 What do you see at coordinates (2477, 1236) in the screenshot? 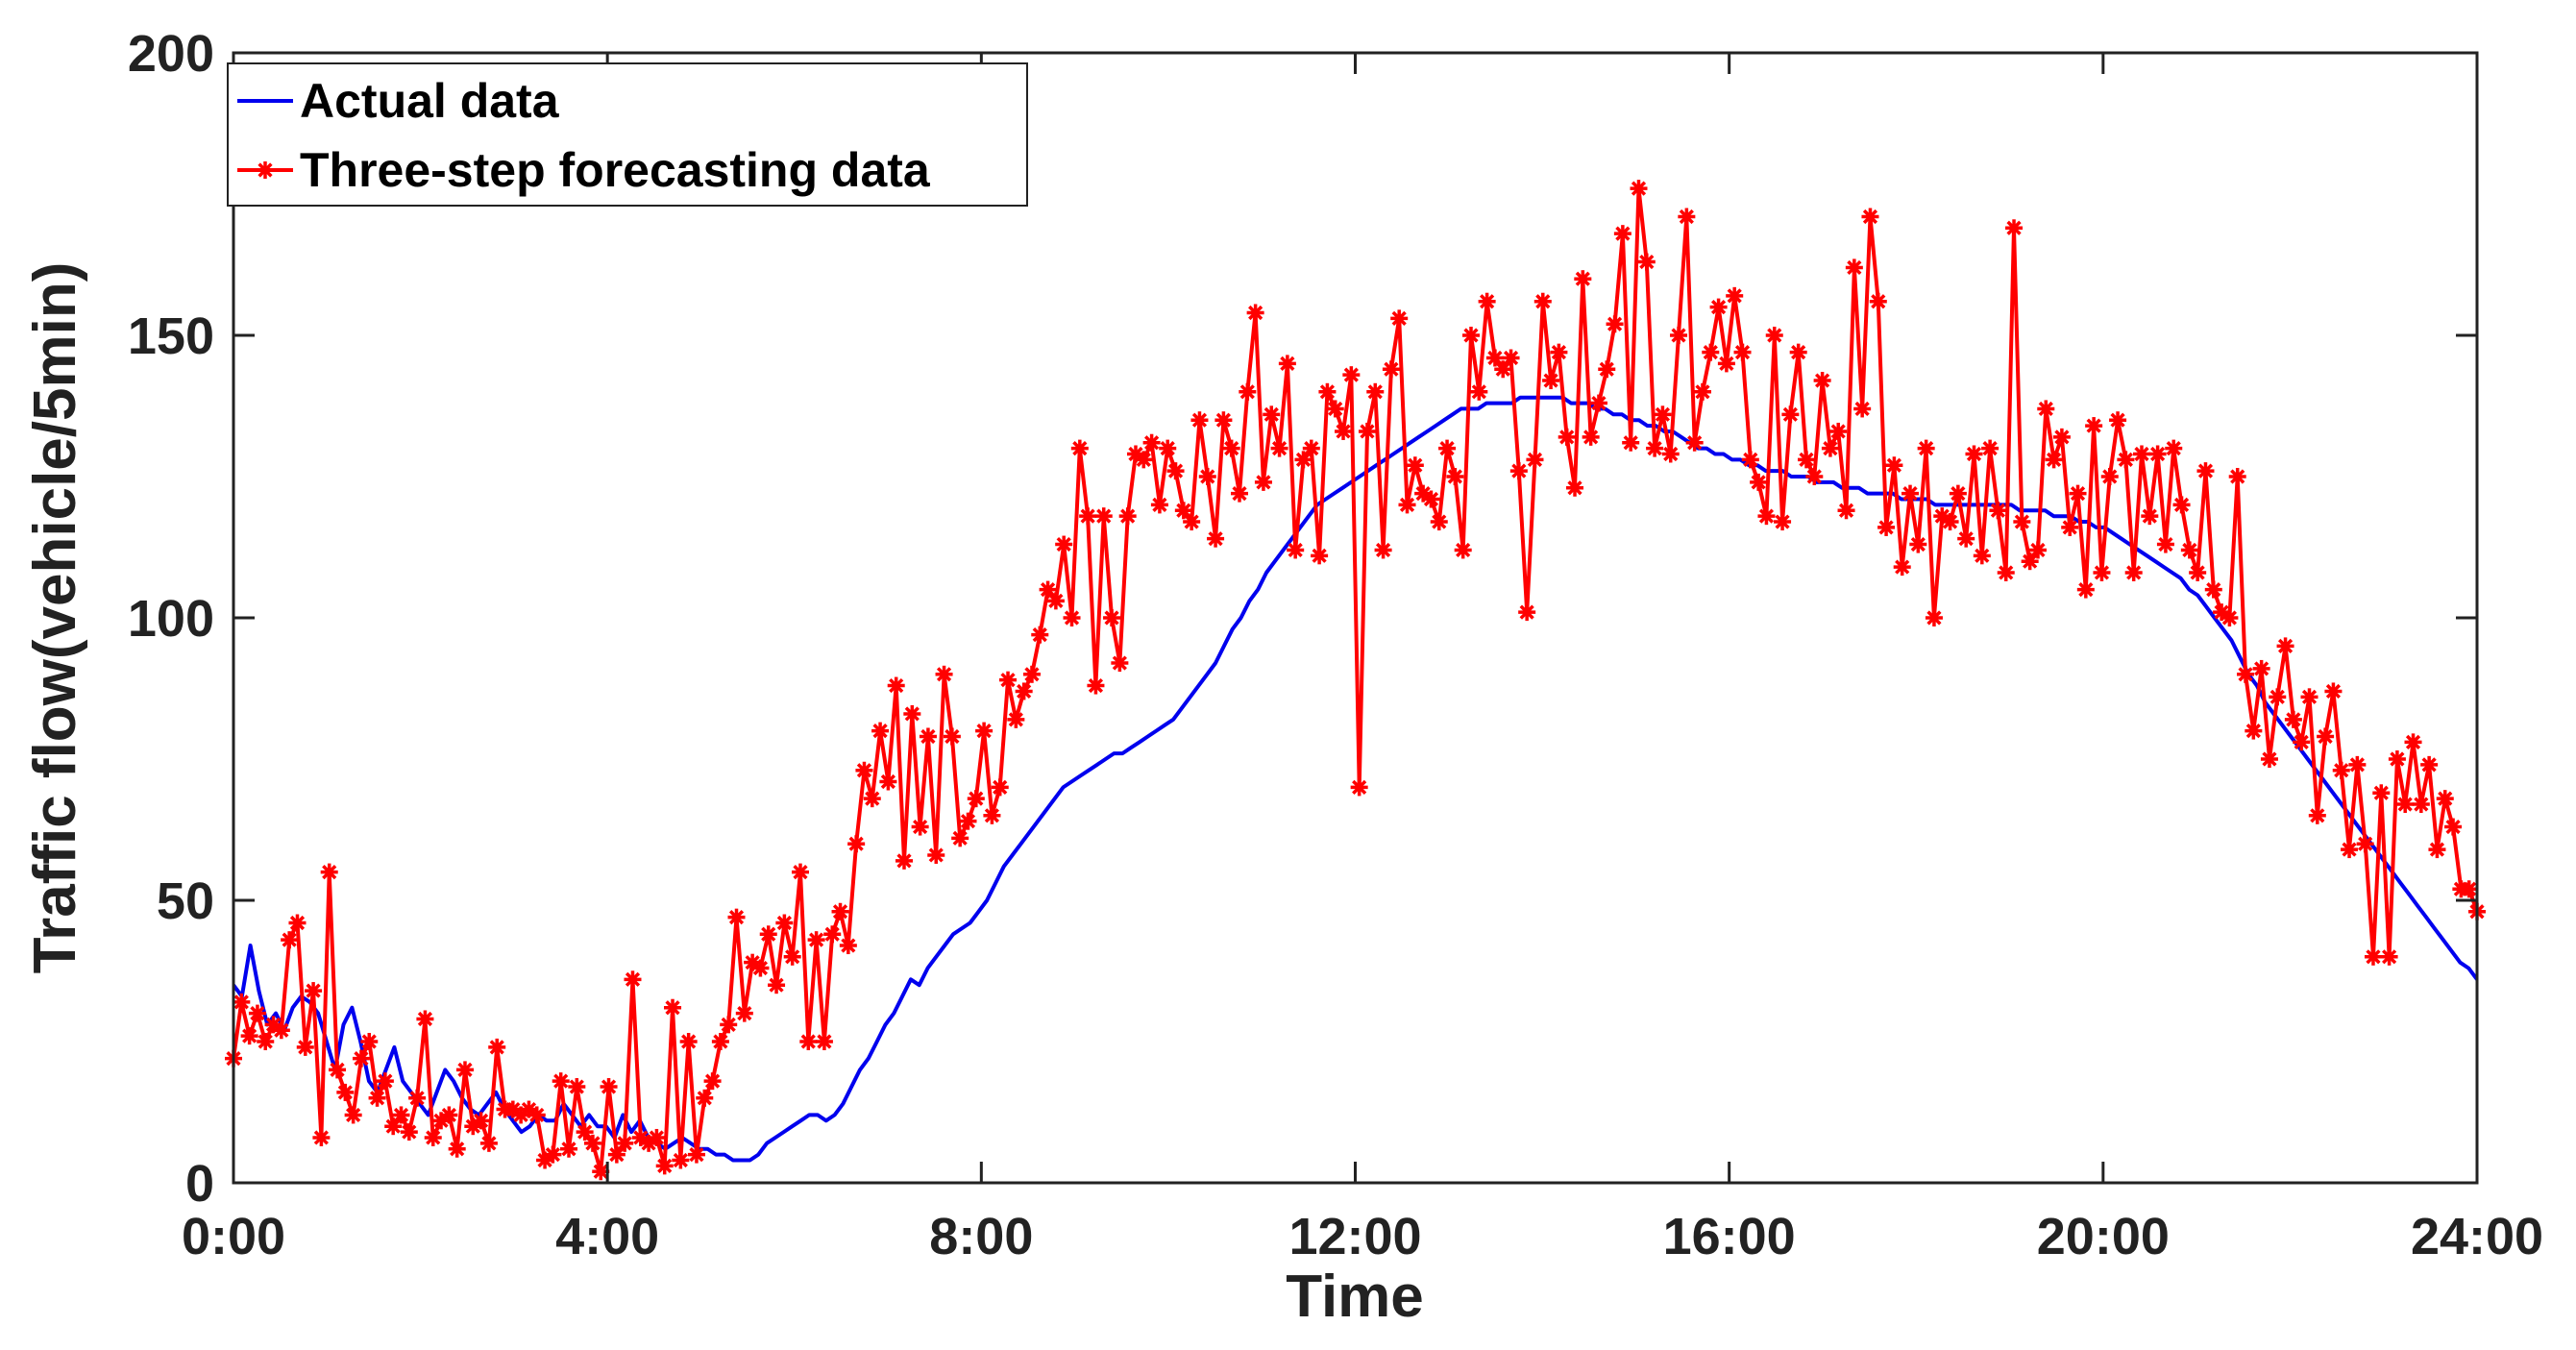
I see `x-tick-label: 24:00` at bounding box center [2477, 1236].